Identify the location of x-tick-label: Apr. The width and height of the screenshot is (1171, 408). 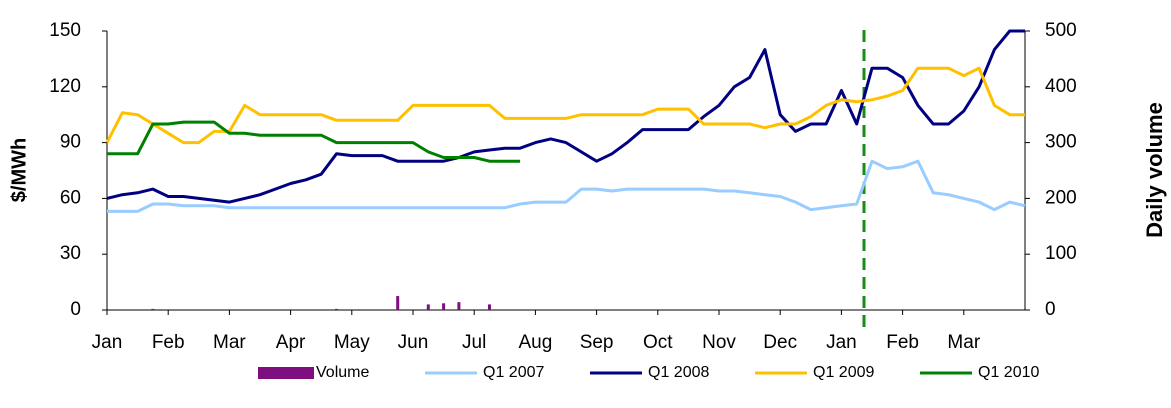
(291, 342).